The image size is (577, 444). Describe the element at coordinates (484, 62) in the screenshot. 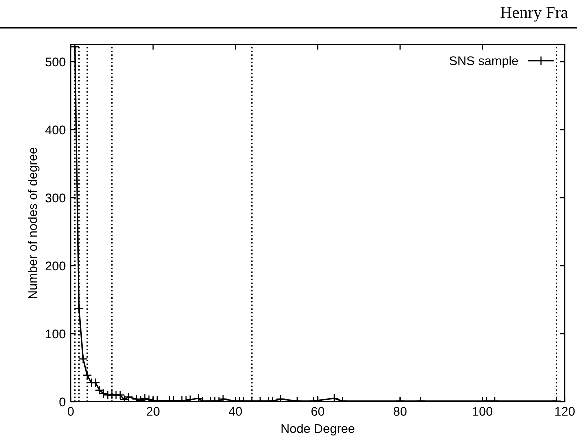

I see `legend-label: SNS sample` at that location.